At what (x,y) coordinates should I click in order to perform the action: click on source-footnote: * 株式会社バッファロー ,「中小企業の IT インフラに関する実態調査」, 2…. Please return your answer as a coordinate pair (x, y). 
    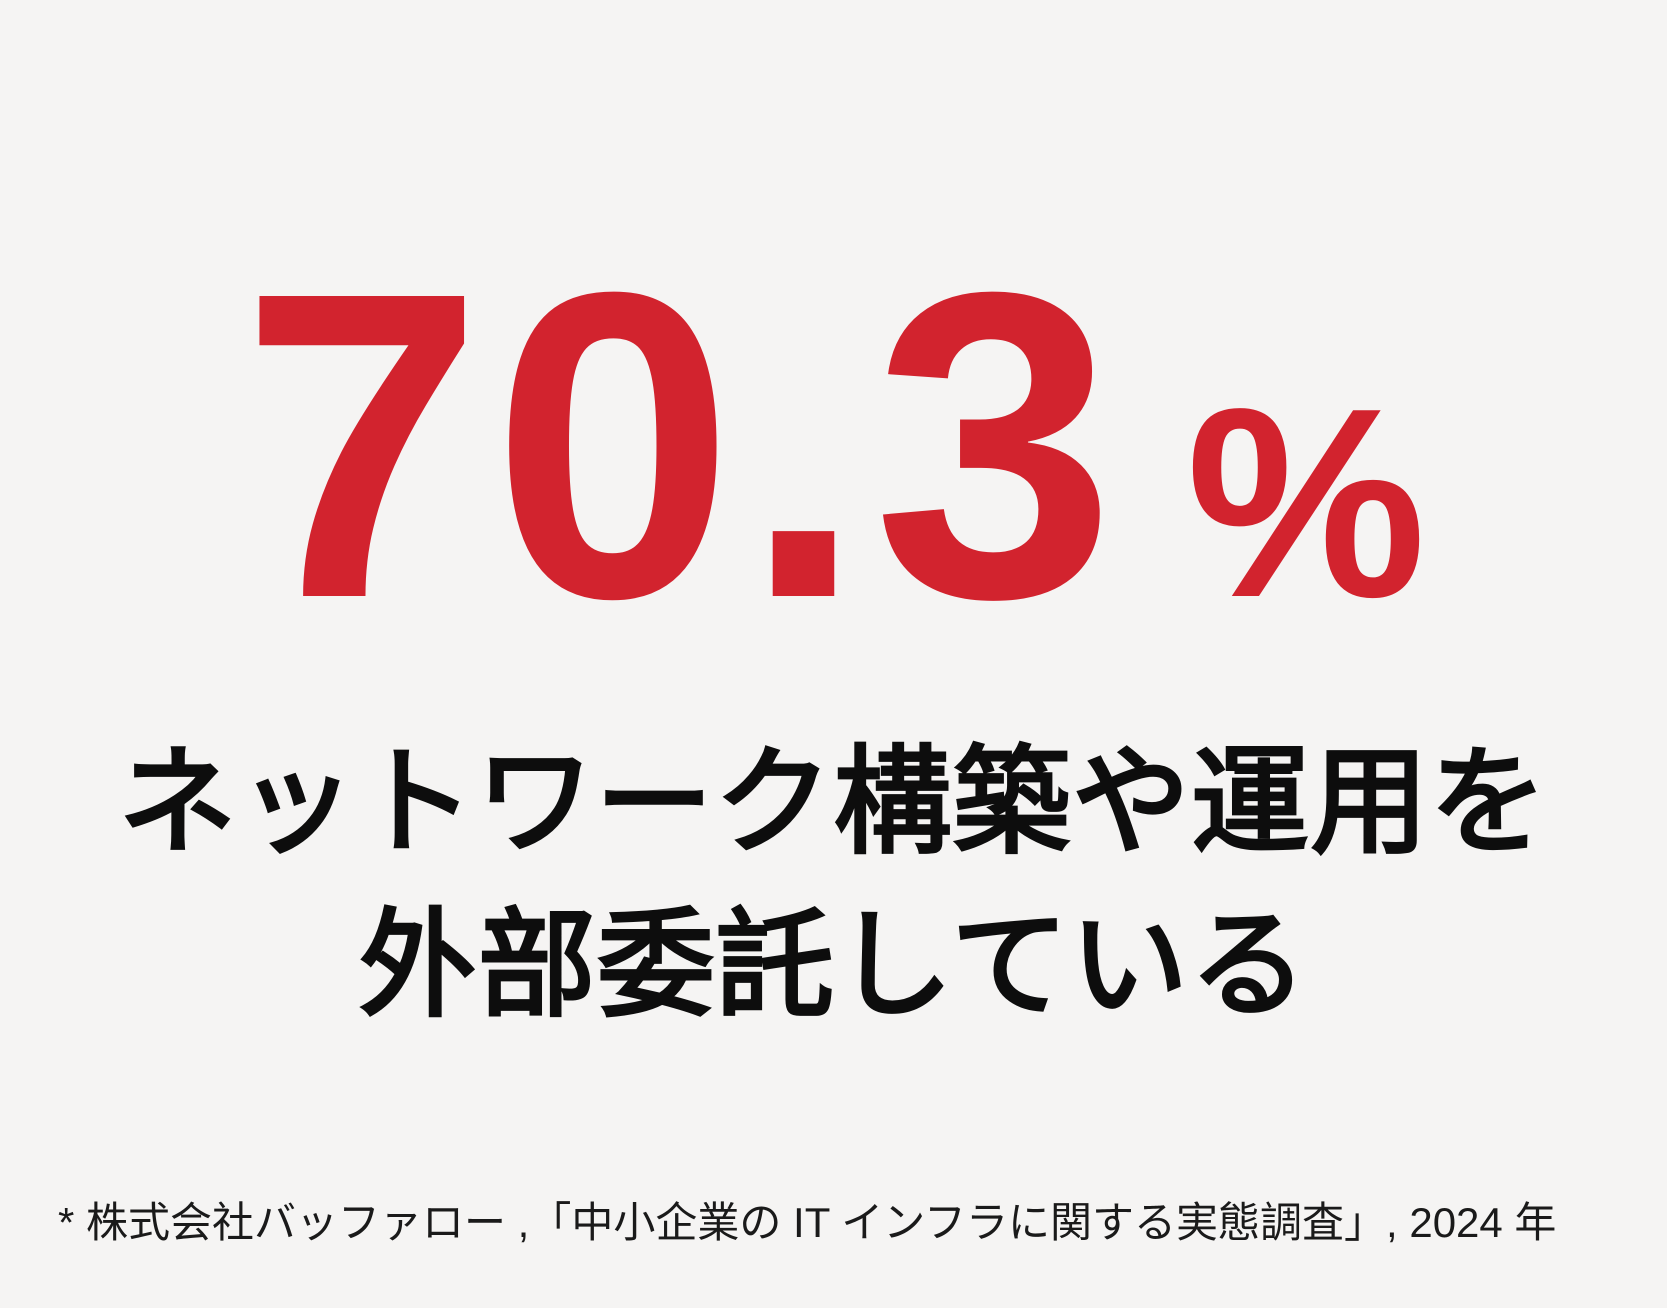
    Looking at the image, I should click on (807, 1222).